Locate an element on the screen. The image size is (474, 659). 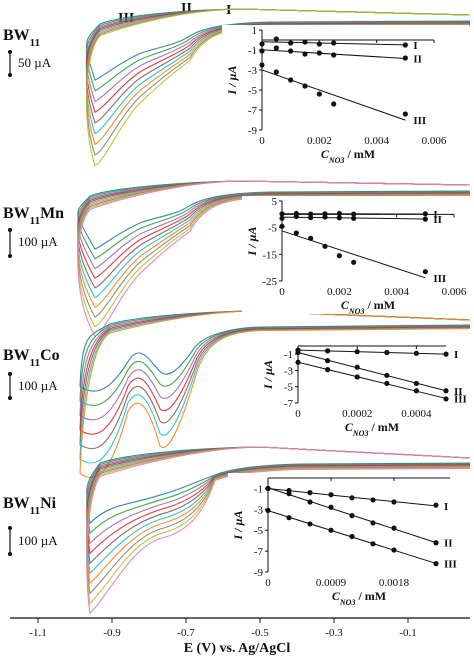
inset-y-tick-label: -7 is located at coordinates (253, 111).